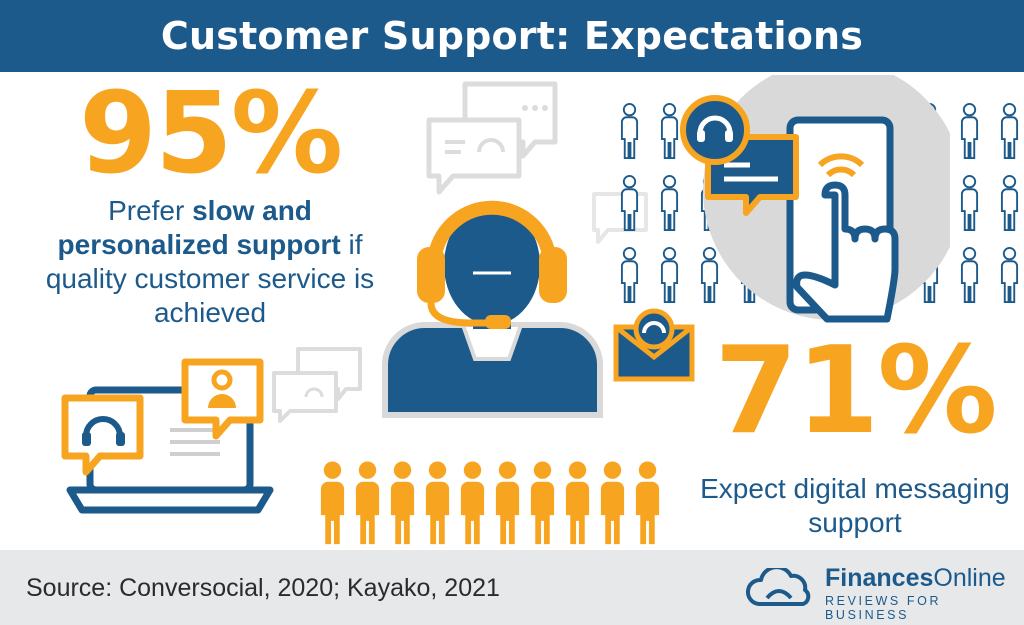 The image size is (1024, 625). Describe the element at coordinates (167, 436) in the screenshot. I see `laptop-support-icon` at that location.